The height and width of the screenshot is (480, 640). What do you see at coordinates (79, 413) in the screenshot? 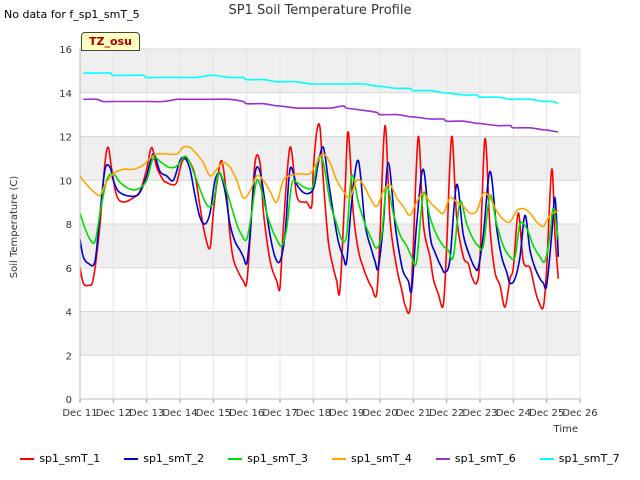
I see `x-tick-label: Dec 11` at bounding box center [79, 413].